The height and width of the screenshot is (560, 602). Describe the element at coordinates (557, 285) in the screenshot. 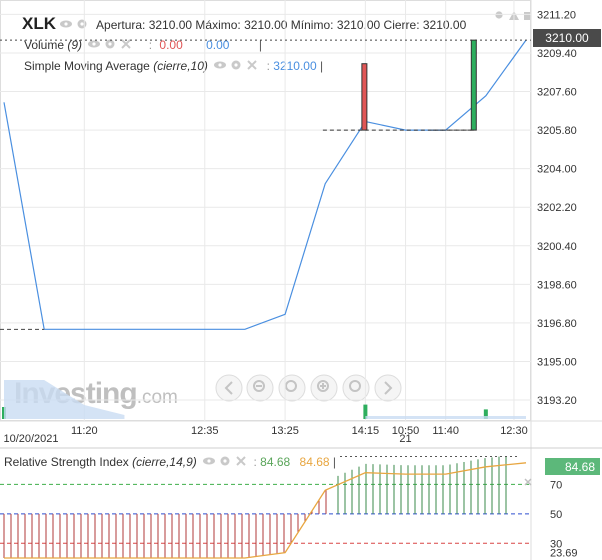

I see `price-tick-label: 3198.60` at that location.